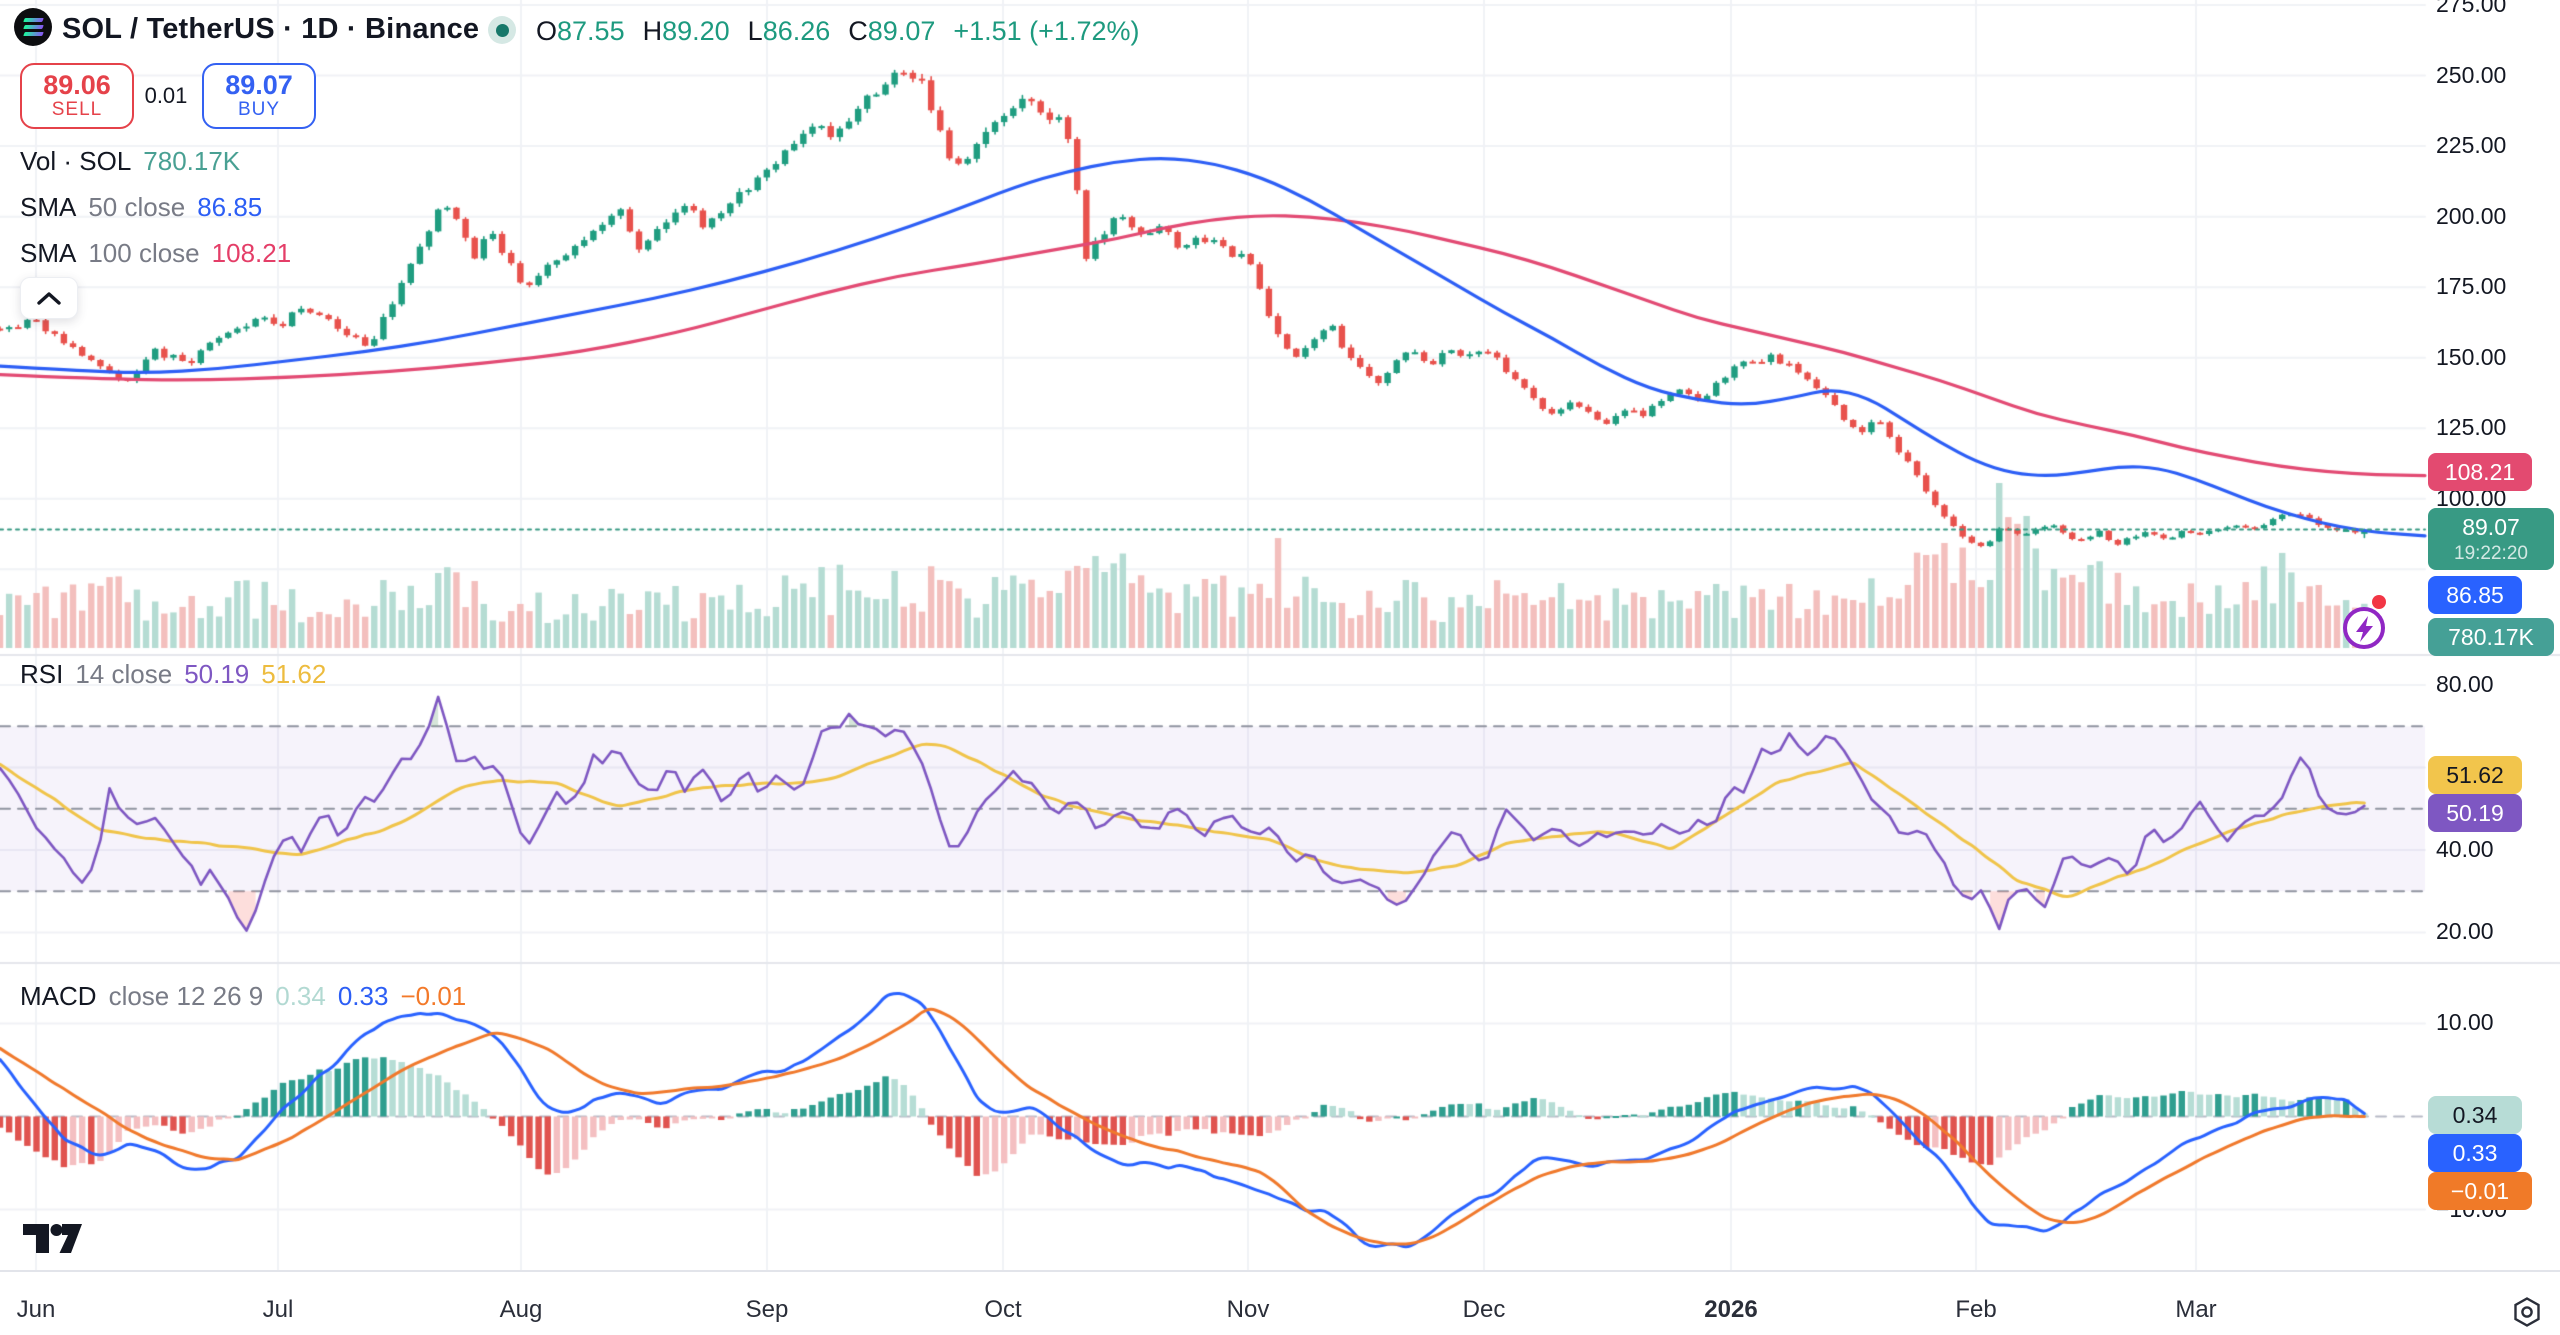  I want to click on ohlc-open: O87.55, so click(580, 31).